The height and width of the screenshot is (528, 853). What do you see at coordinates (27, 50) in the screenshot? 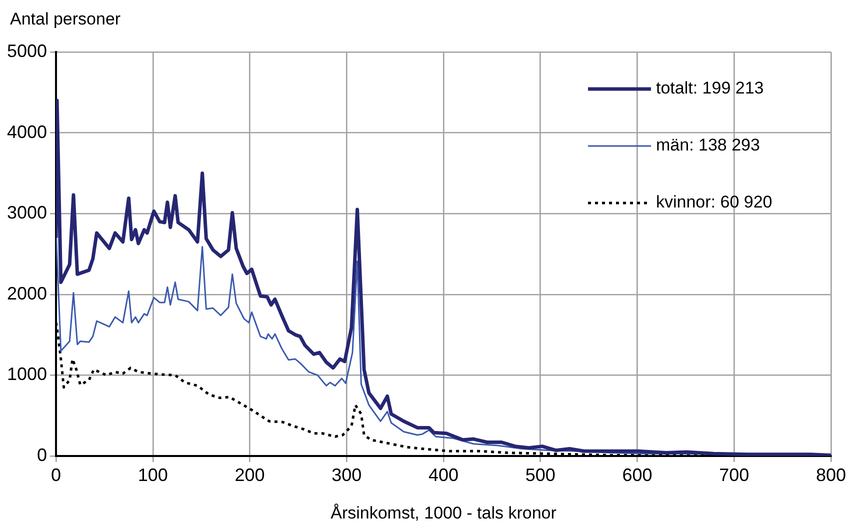
I see `y-tick-label: 5000` at bounding box center [27, 50].